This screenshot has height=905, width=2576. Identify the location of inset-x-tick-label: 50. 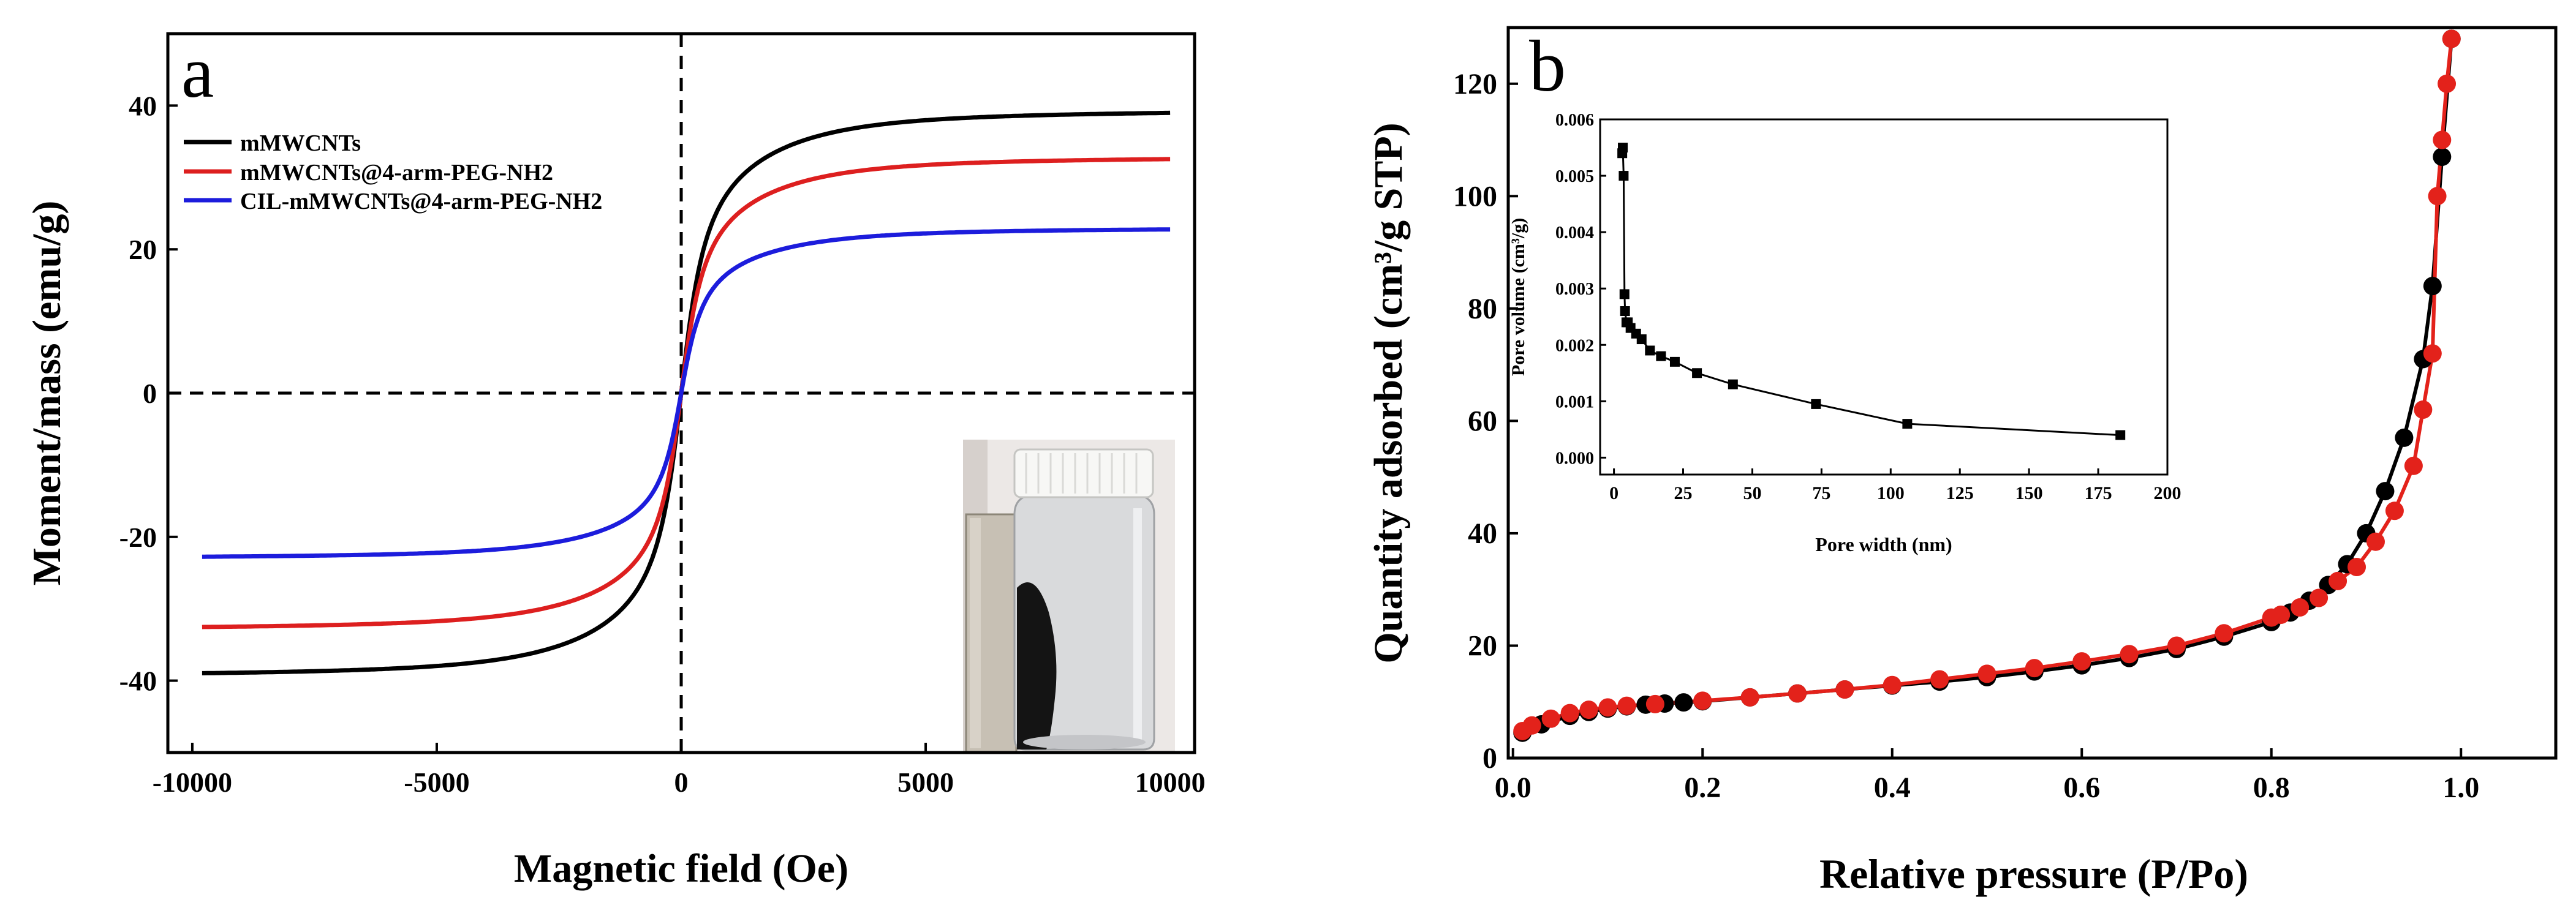
(1752, 493).